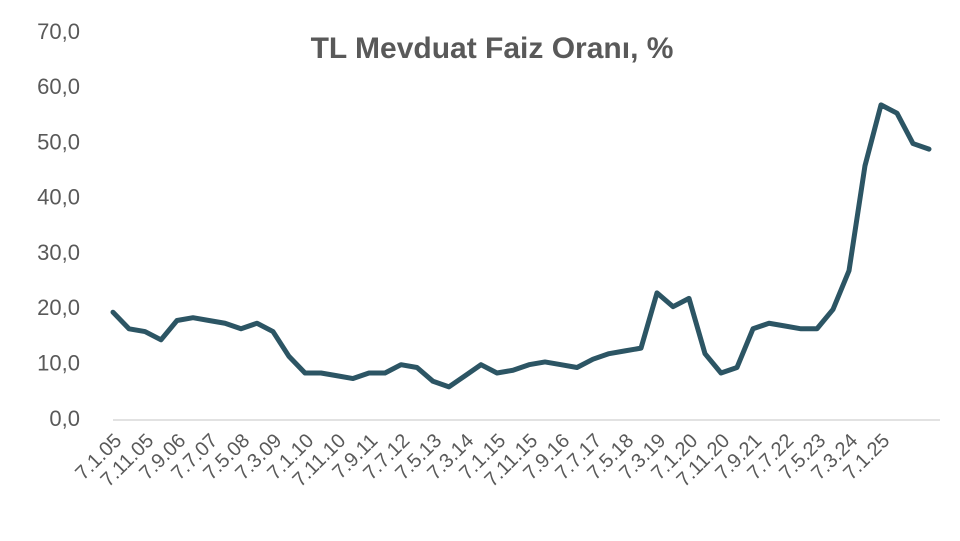  What do you see at coordinates (58, 252) in the screenshot?
I see `y-tick-label: 30,0` at bounding box center [58, 252].